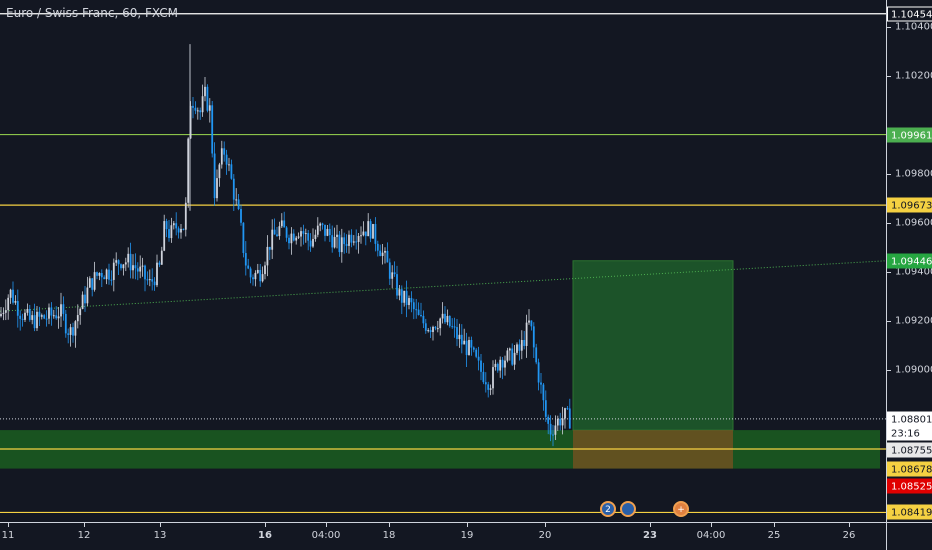  Describe the element at coordinates (913, 370) in the screenshot. I see `price-tick-label: 1.09000` at that location.